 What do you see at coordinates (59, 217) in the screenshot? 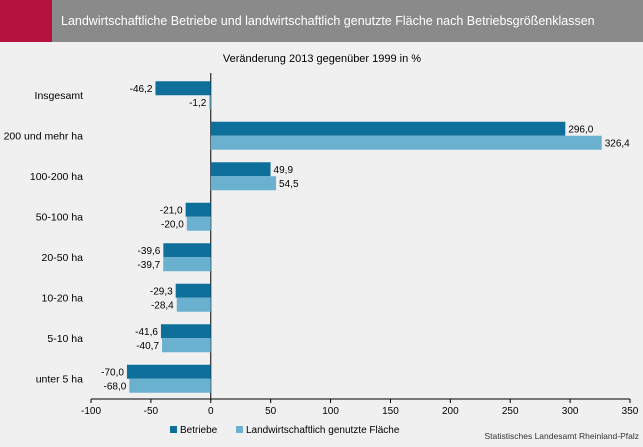
I see `category-label: 50-100 ha` at bounding box center [59, 217].